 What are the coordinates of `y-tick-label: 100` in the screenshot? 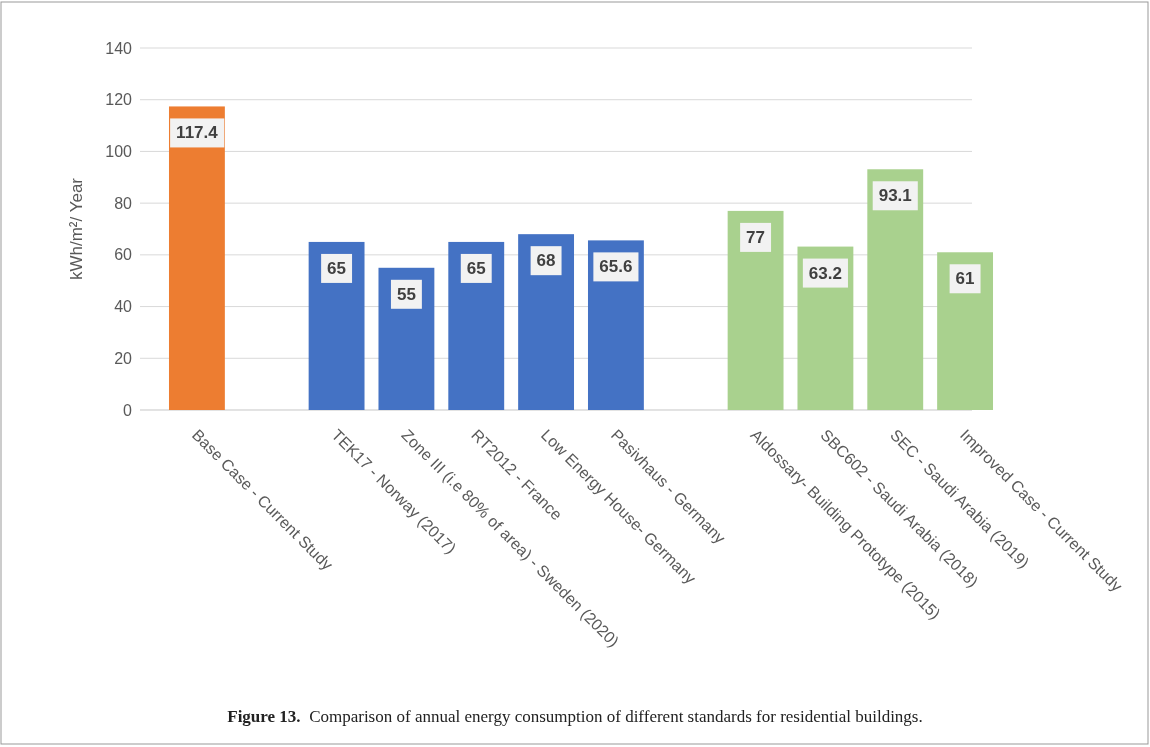 It's located at (119, 152).